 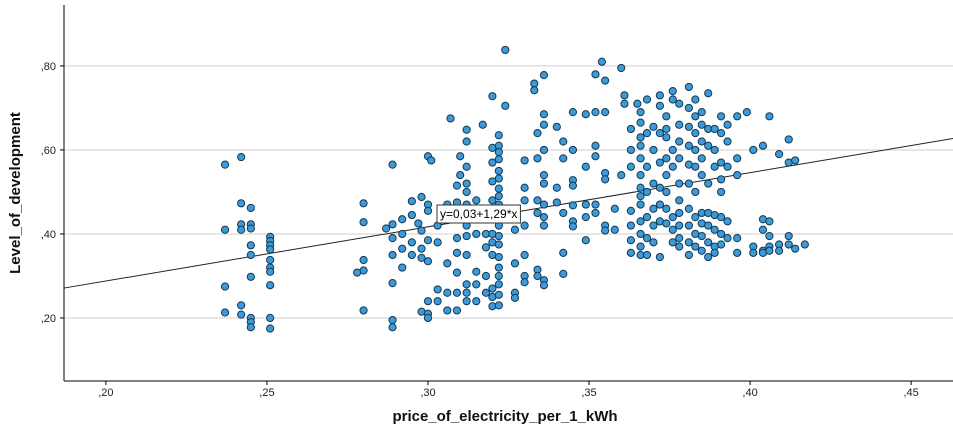 I want to click on x-axis-ticks: ,20 ,25 ,30 ,35 ,40 ,45, so click(x=508, y=390).